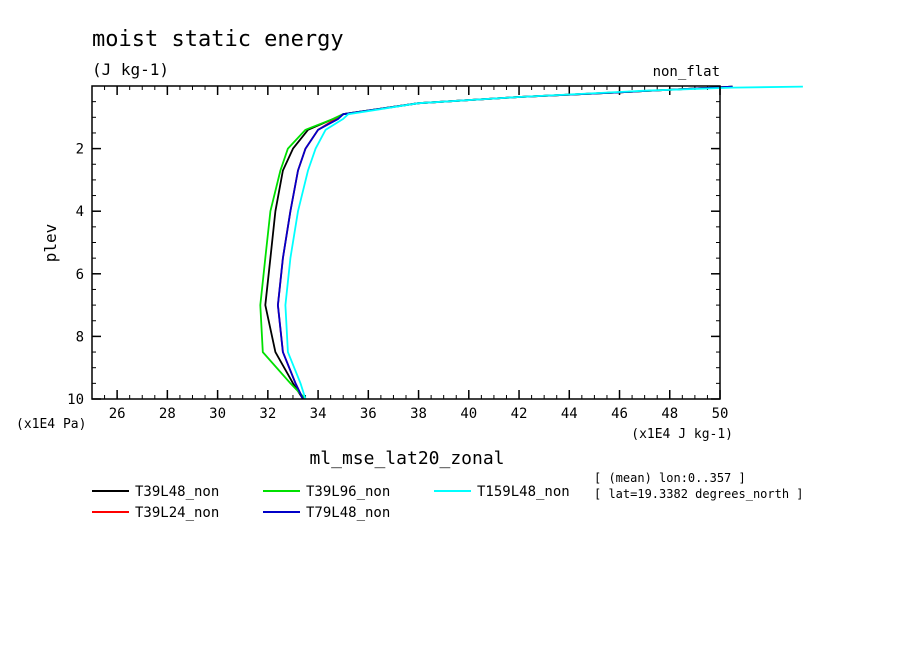  Describe the element at coordinates (80, 150) in the screenshot. I see `y-tick-label: 2` at that location.